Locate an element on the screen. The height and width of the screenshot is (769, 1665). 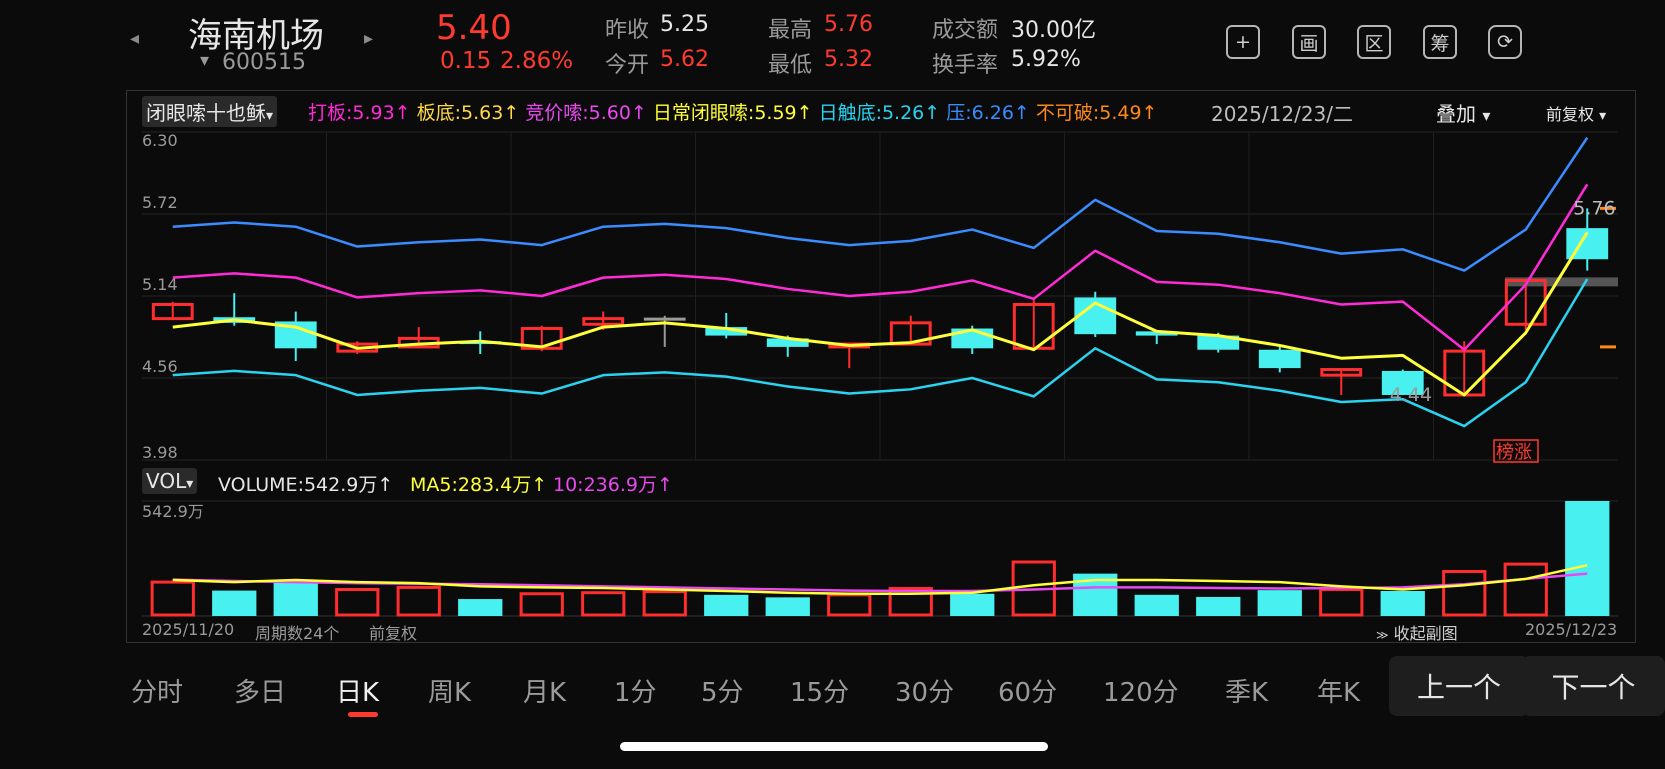
turnover-label: 成交额 is located at coordinates (965, 30).